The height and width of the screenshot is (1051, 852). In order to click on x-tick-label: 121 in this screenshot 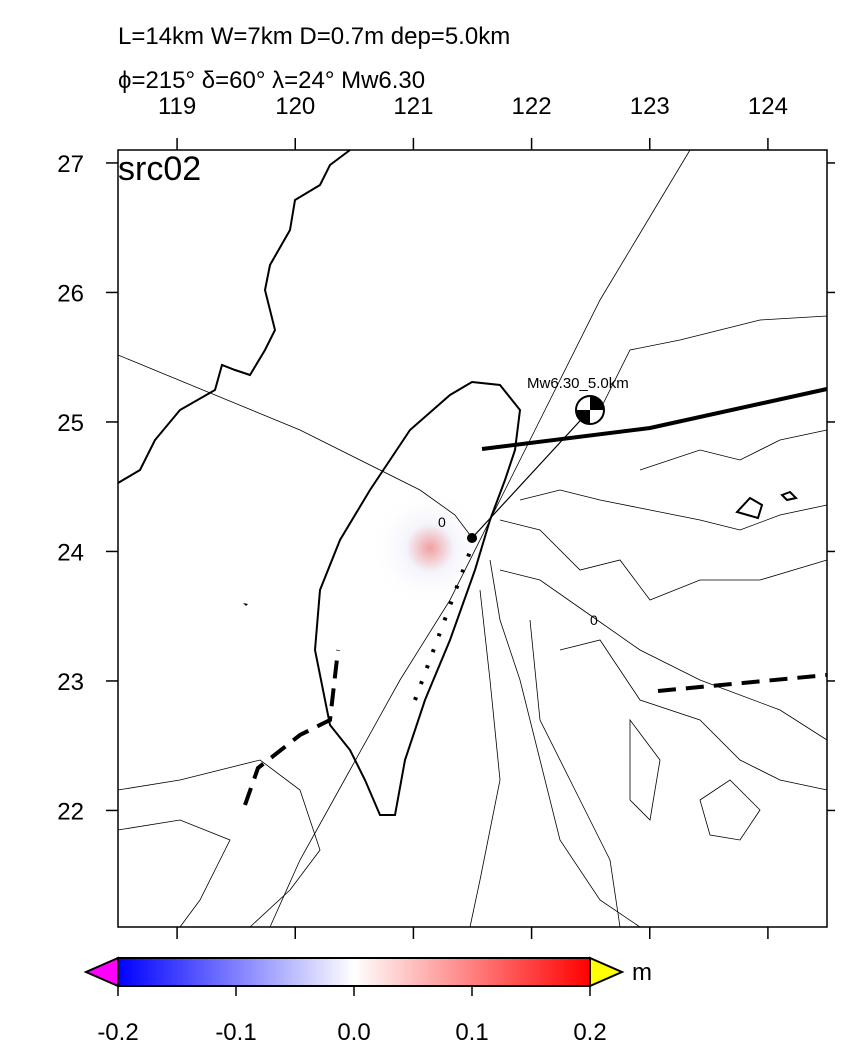, I will do `click(413, 106)`.